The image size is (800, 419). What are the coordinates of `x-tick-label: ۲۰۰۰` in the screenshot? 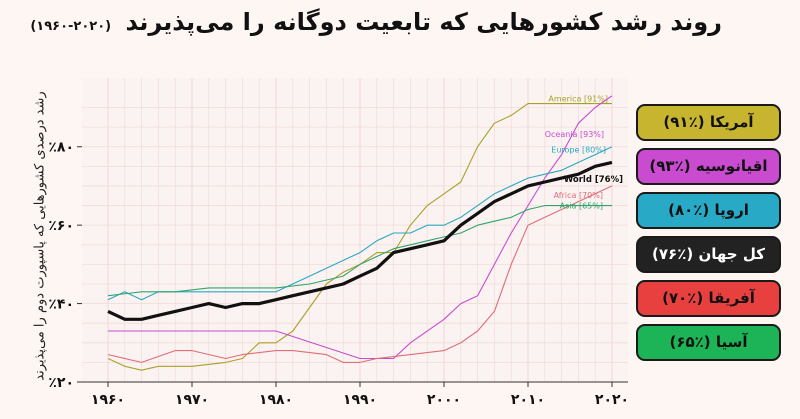 It's located at (444, 400).